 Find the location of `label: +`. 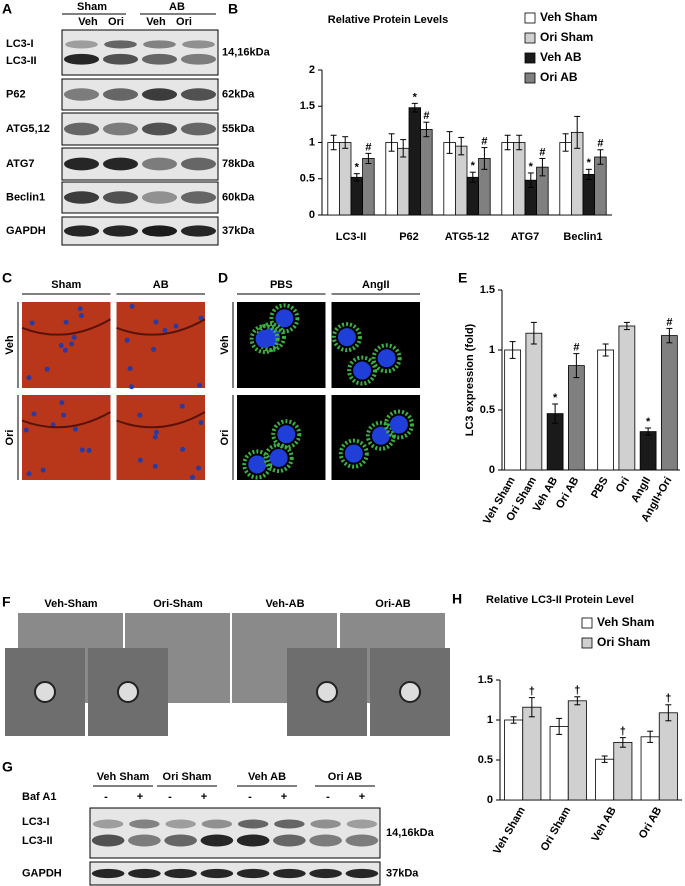

label: + is located at coordinates (140, 797).